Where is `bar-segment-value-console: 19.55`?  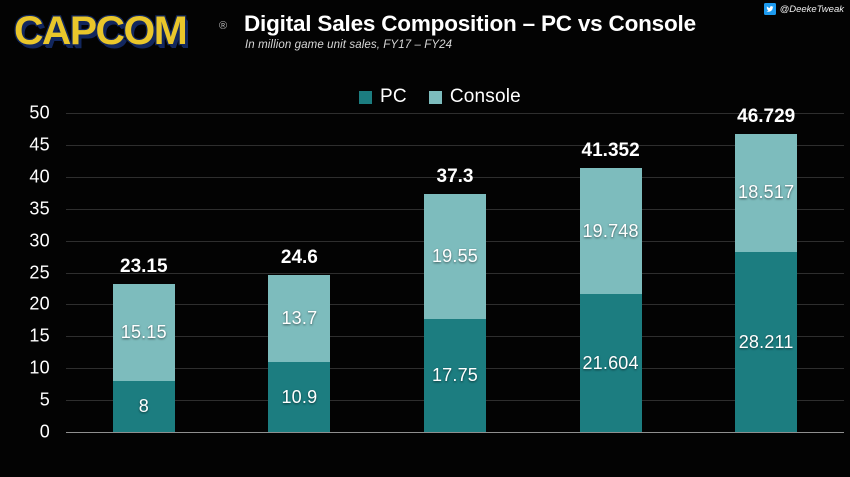 bar-segment-value-console: 19.55 is located at coordinates (455, 255).